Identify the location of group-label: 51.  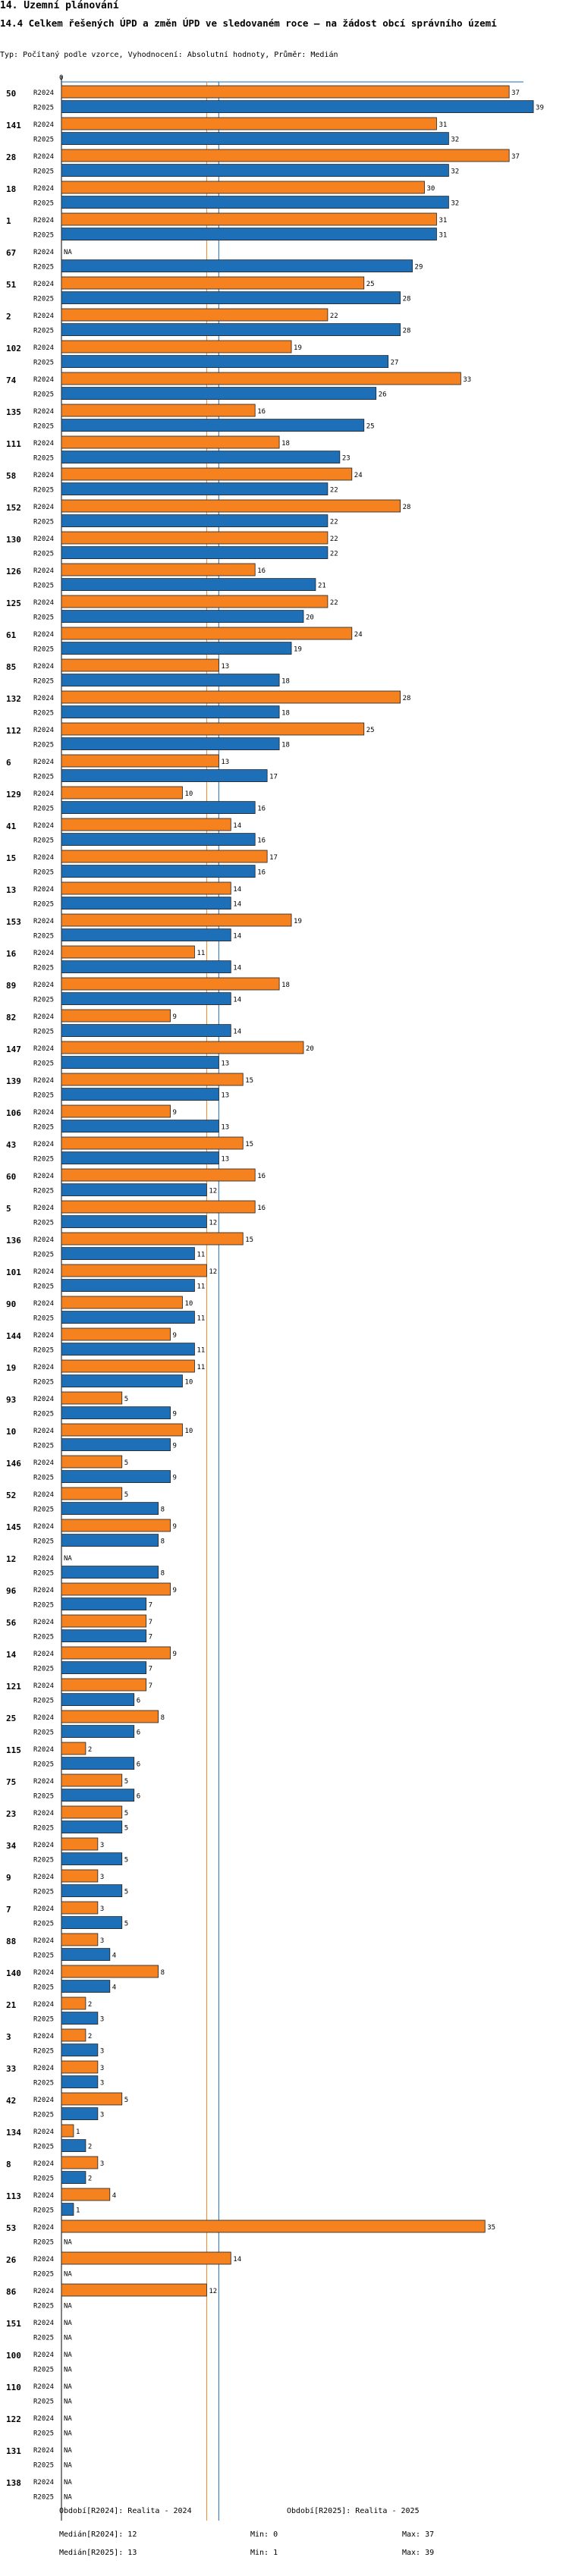
(11, 285).